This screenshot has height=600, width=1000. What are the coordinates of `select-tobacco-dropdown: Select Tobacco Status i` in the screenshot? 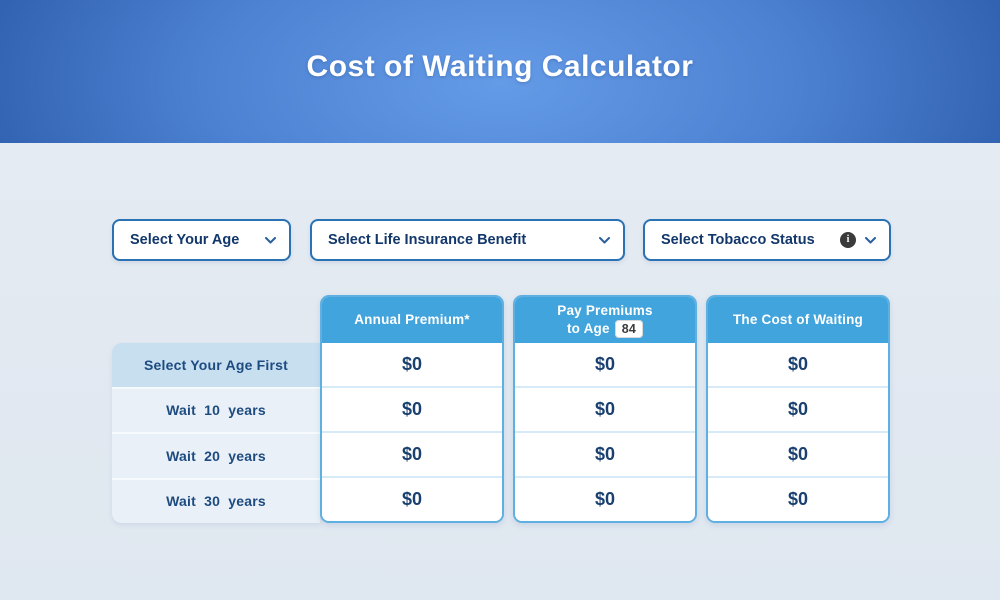 It's located at (767, 240).